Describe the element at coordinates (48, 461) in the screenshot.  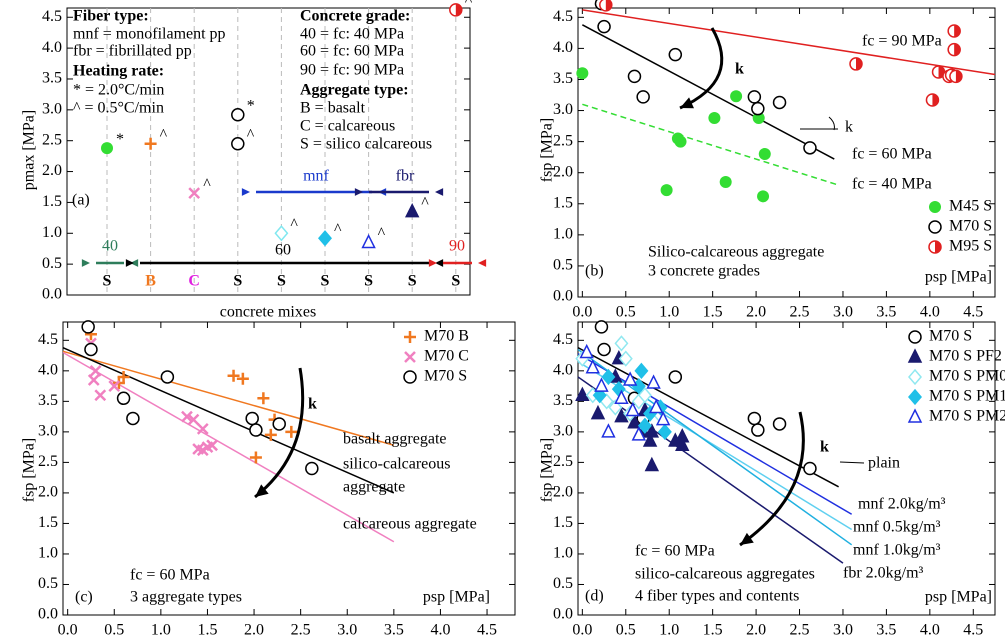
I see `y-tick-label: 2.5` at that location.